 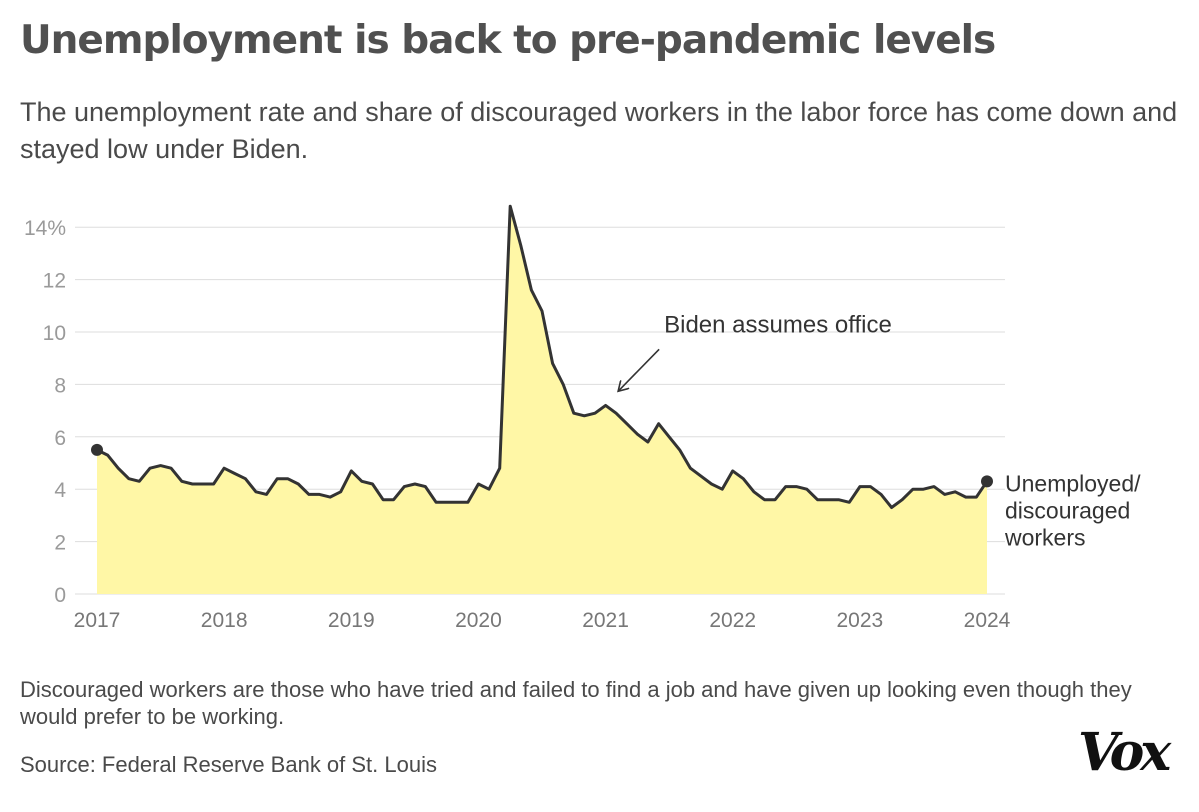 What do you see at coordinates (1067, 510) in the screenshot?
I see `series-label-line: discouraged` at bounding box center [1067, 510].